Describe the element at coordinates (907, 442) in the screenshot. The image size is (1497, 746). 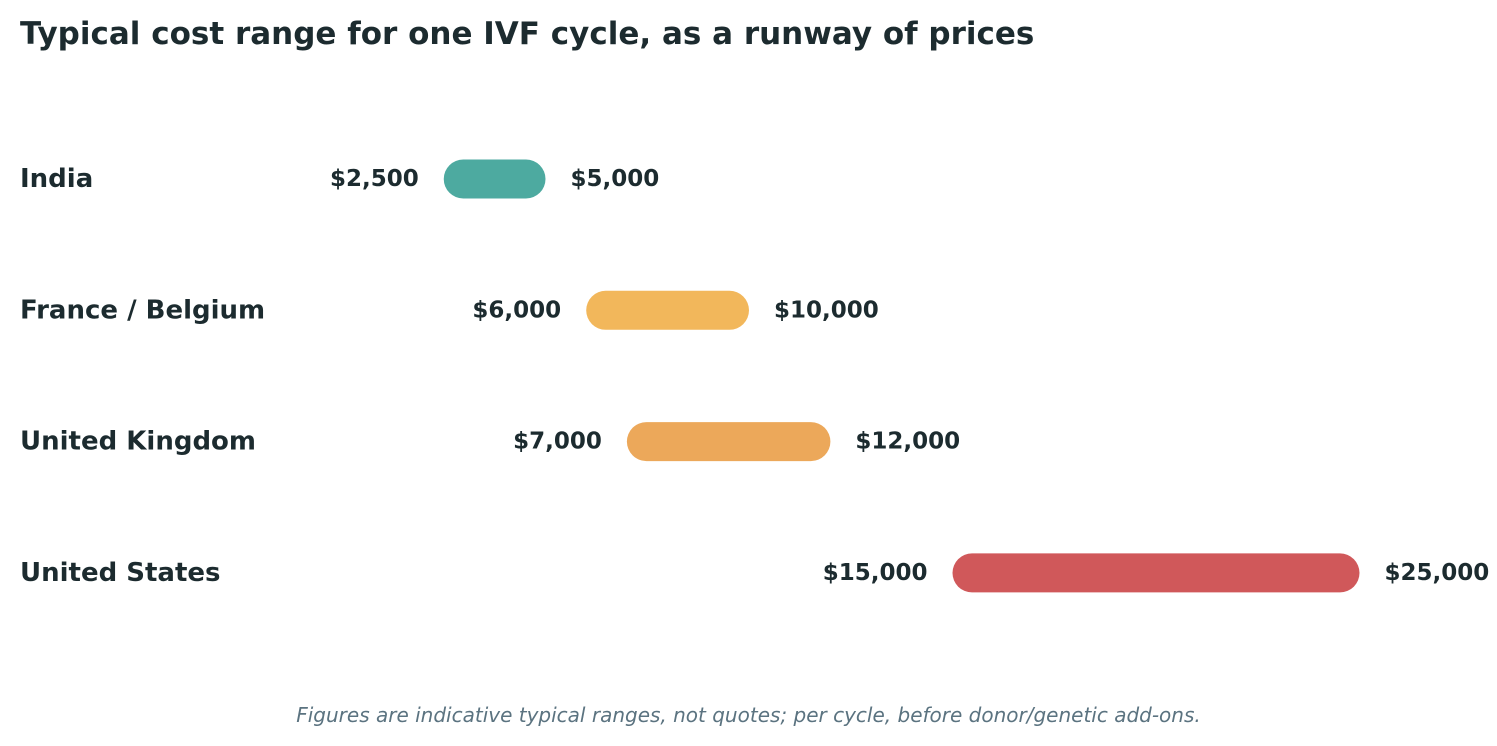
I see `high-value-label: $12,000` at that location.